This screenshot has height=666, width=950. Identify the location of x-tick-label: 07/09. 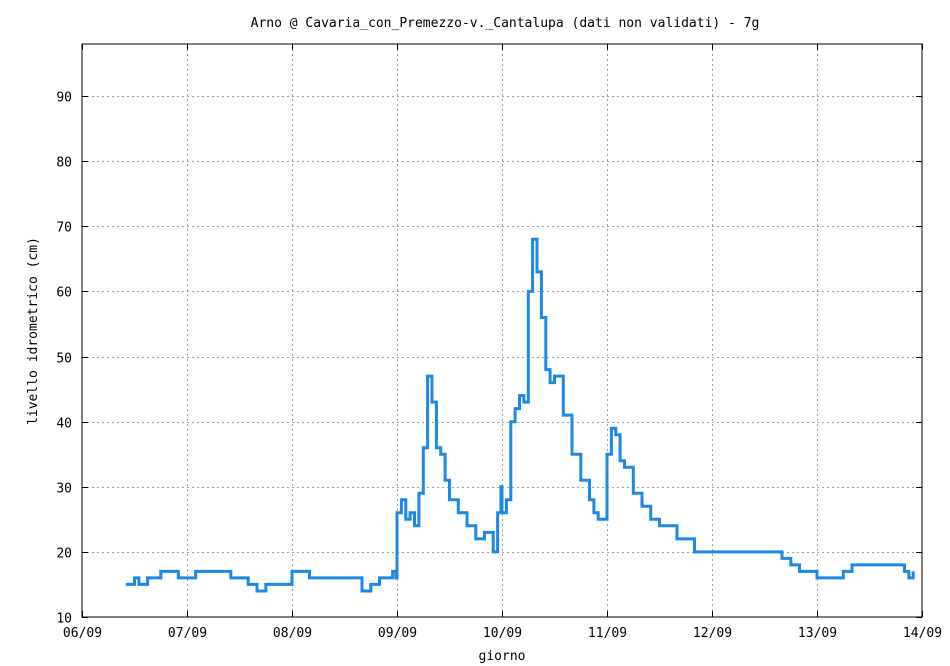
(187, 633).